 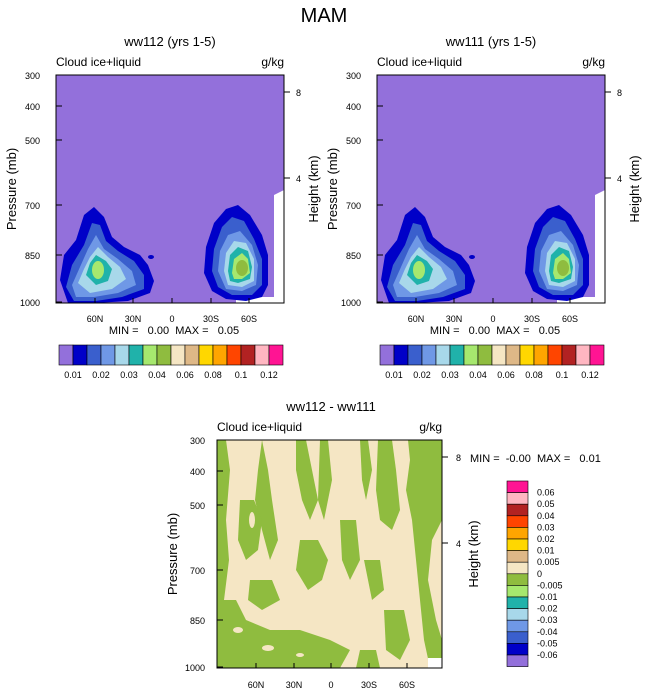 I want to click on colorbar-label: 0.05, so click(x=546, y=504).